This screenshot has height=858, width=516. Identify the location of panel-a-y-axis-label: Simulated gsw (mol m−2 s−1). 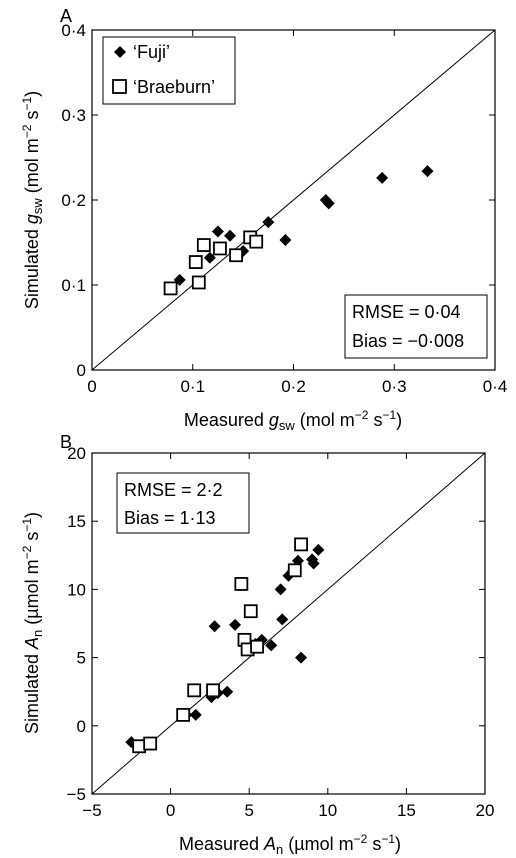
(32, 200).